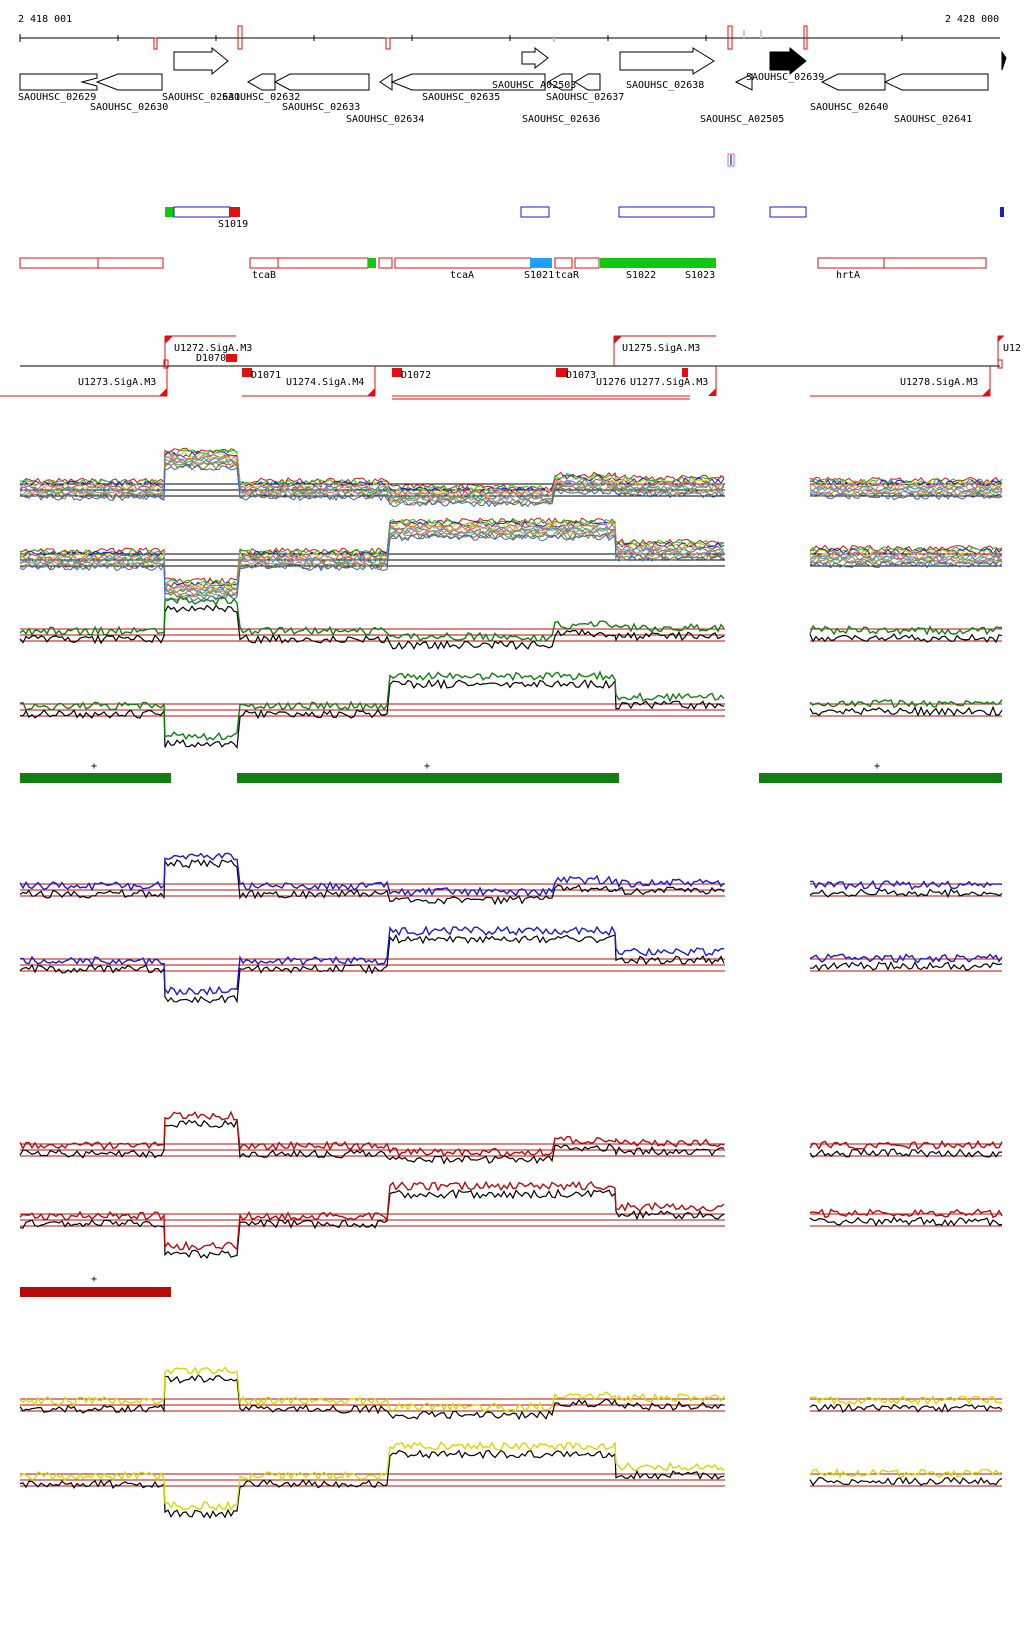  Describe the element at coordinates (509, 32) in the screenshot. I see `ruler: 2 418 001 2 428 000` at that location.